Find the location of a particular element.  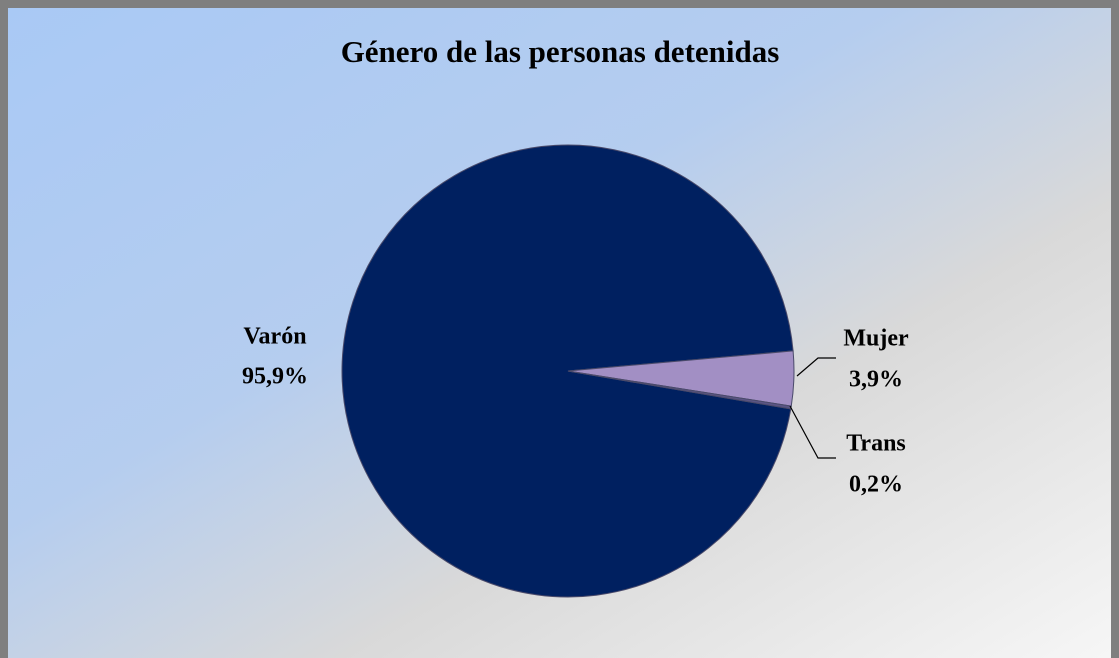

slice-label: Varón is located at coordinates (274, 337).